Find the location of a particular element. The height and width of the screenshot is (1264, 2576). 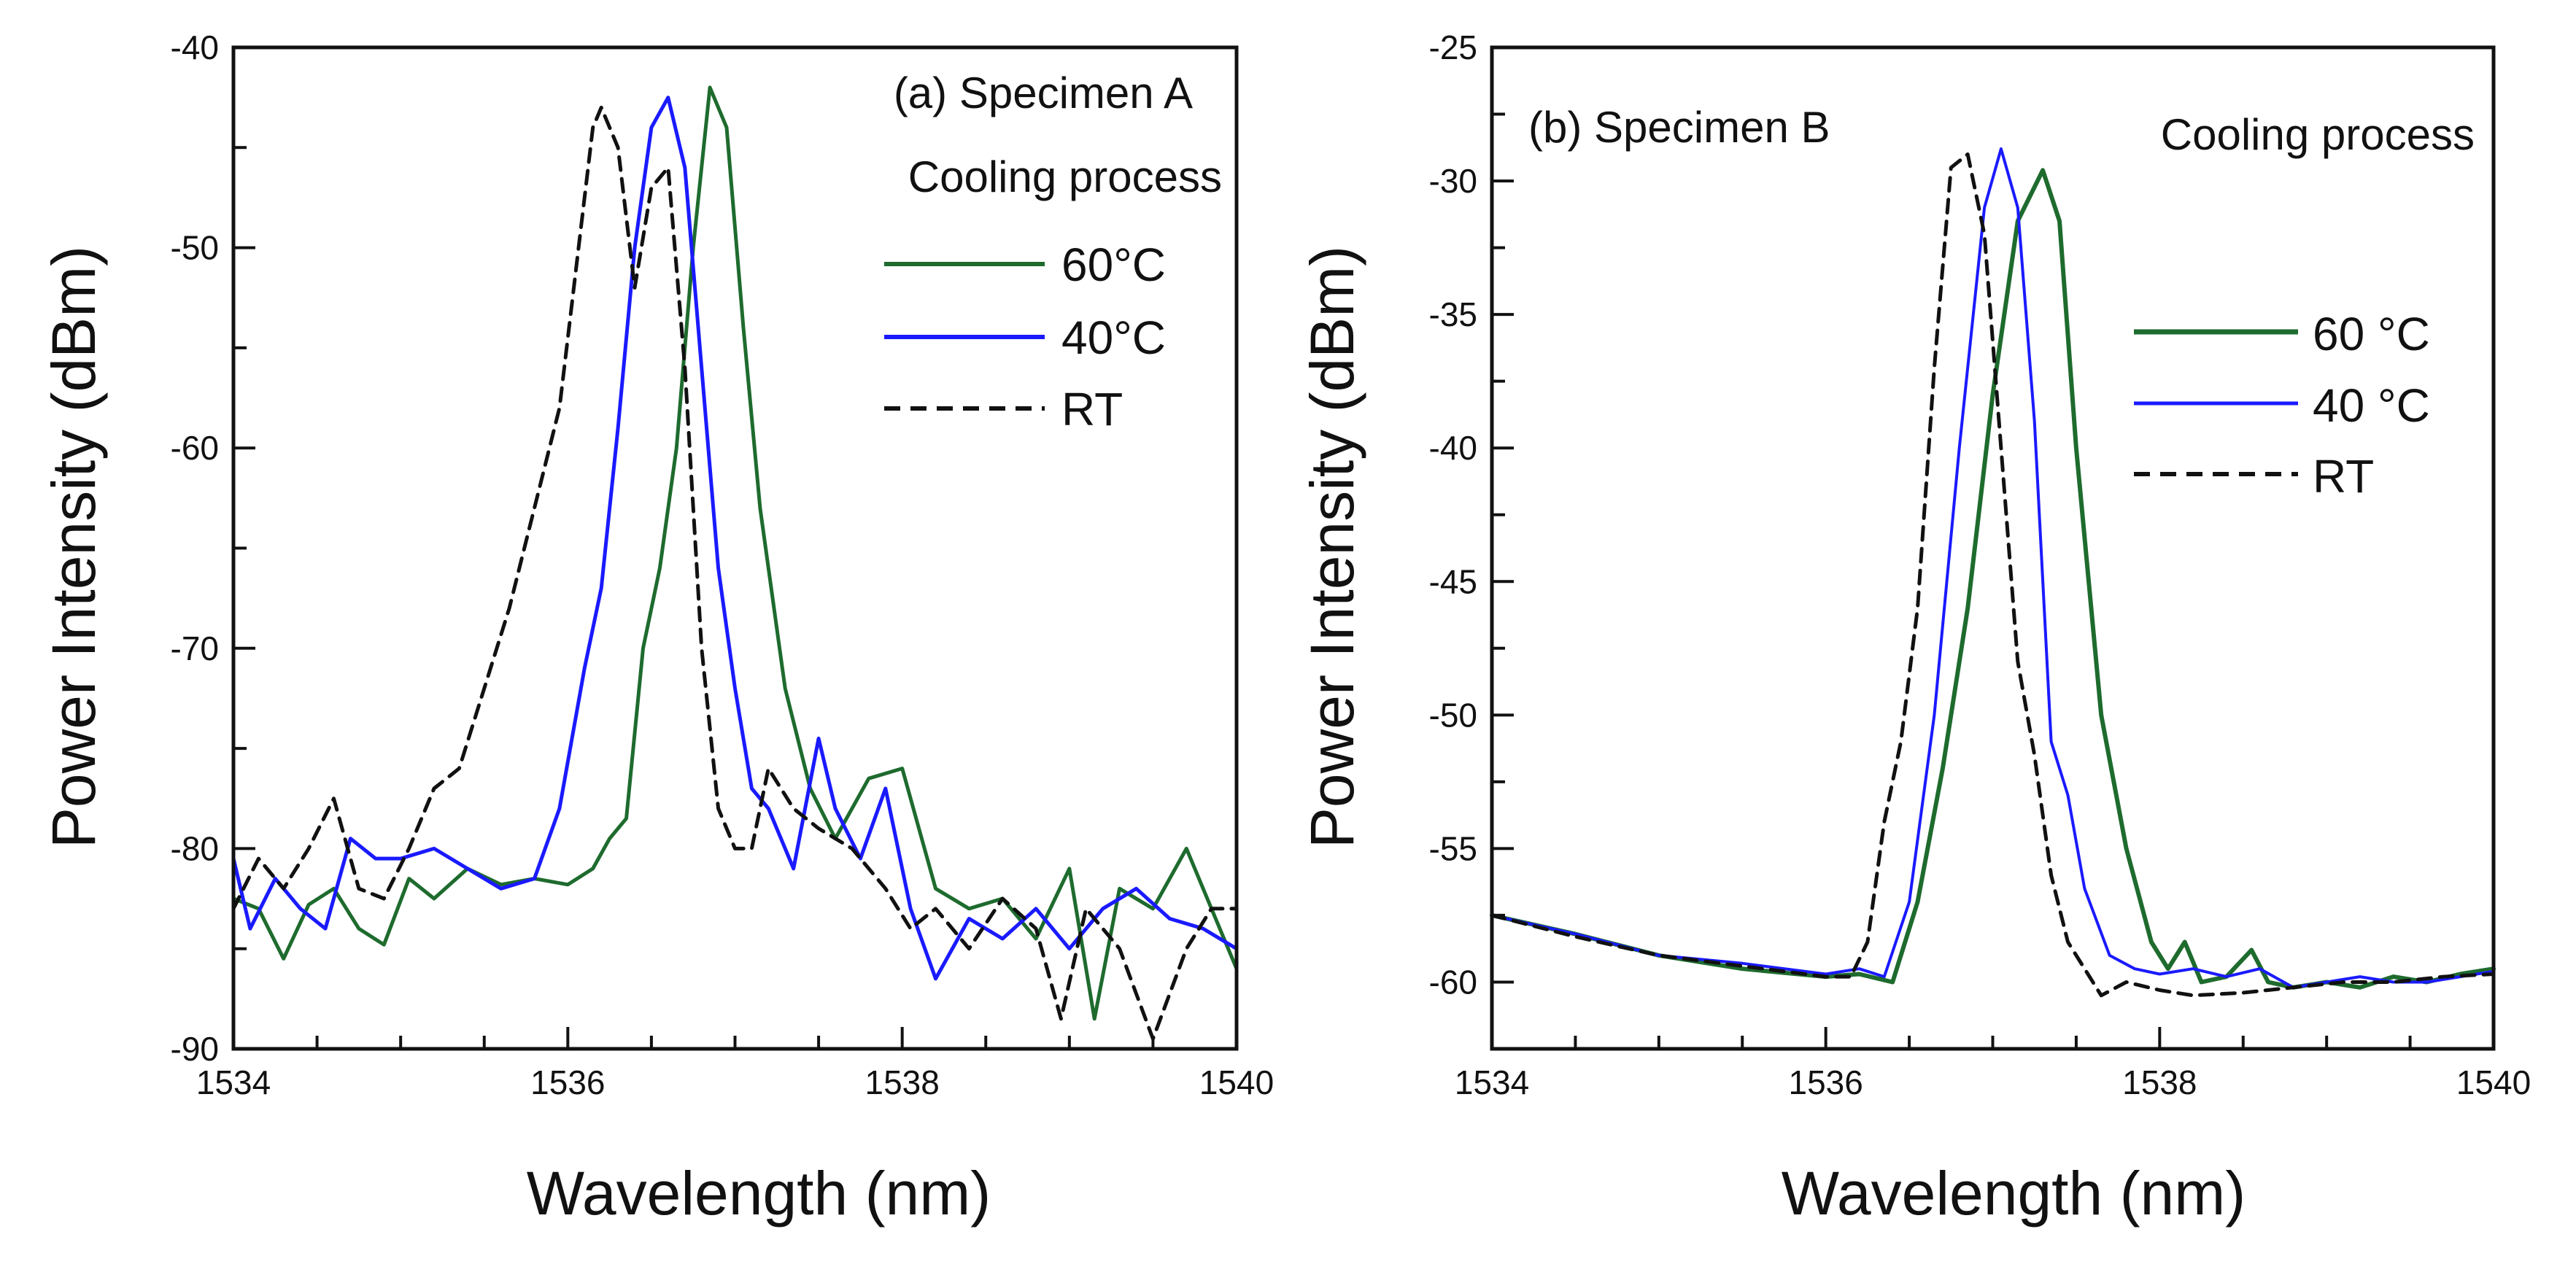

y-tick-label: -45 is located at coordinates (1453, 581).